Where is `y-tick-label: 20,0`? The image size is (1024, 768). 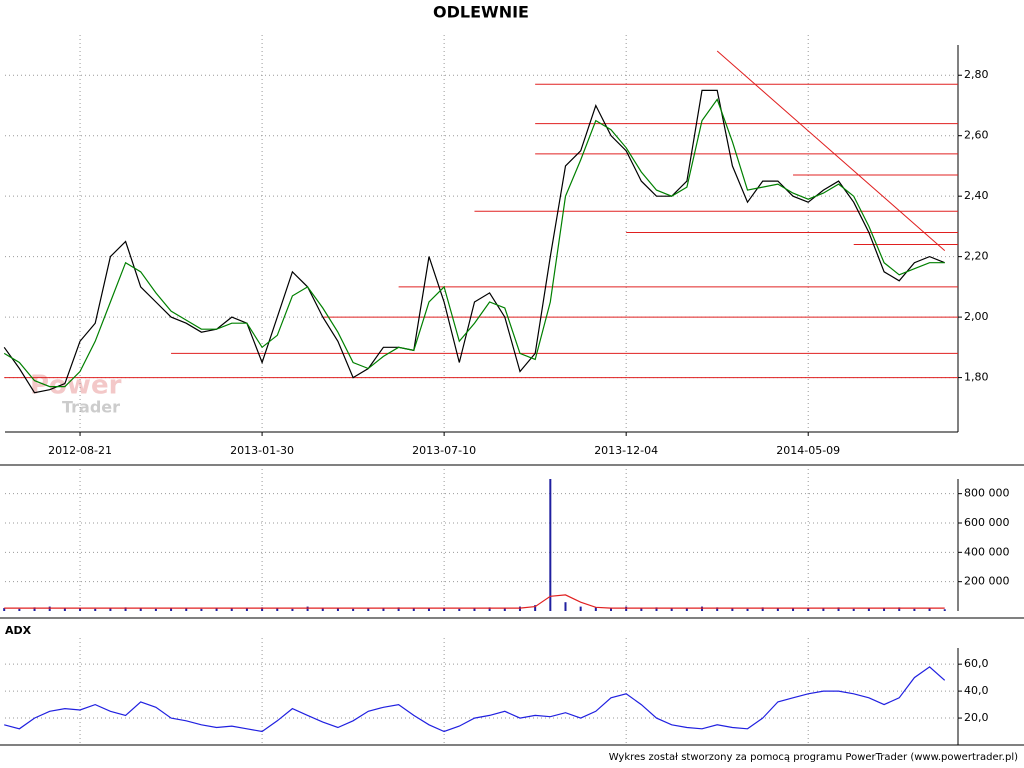 y-tick-label: 20,0 is located at coordinates (976, 717).